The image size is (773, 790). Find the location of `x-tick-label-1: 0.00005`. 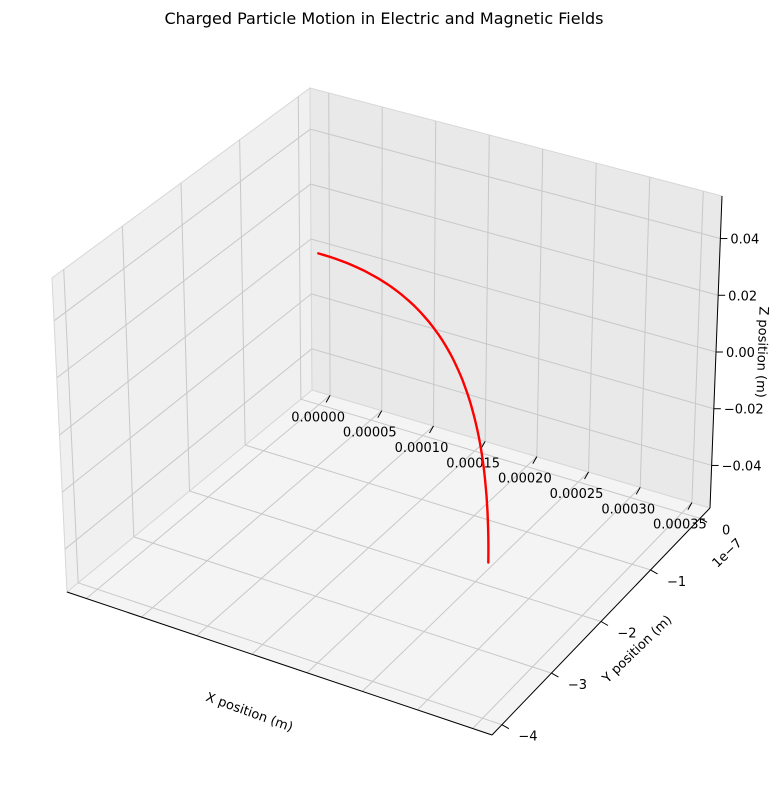

x-tick-label-1: 0.00005 is located at coordinates (370, 433).